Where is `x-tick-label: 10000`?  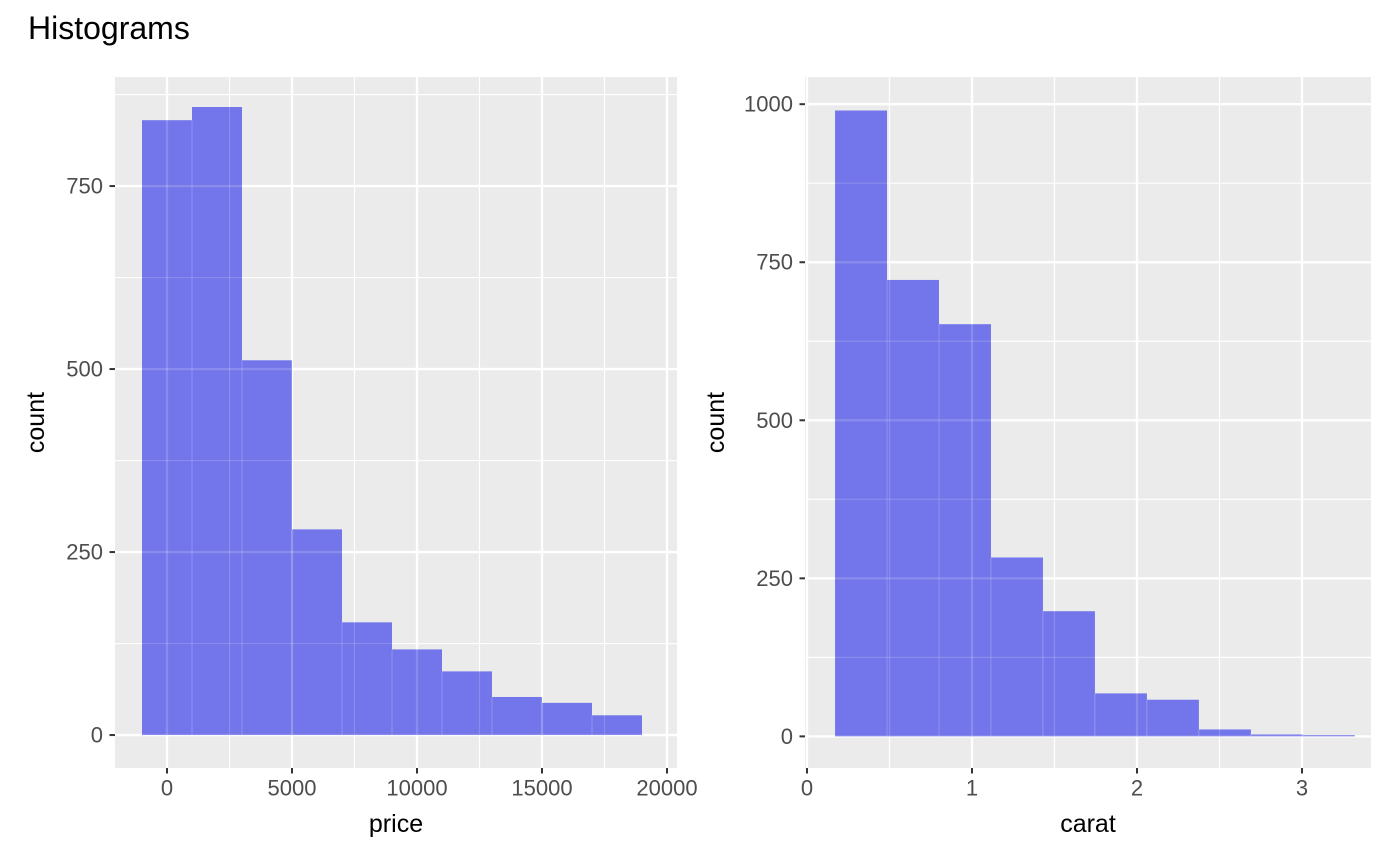 x-tick-label: 10000 is located at coordinates (416, 788).